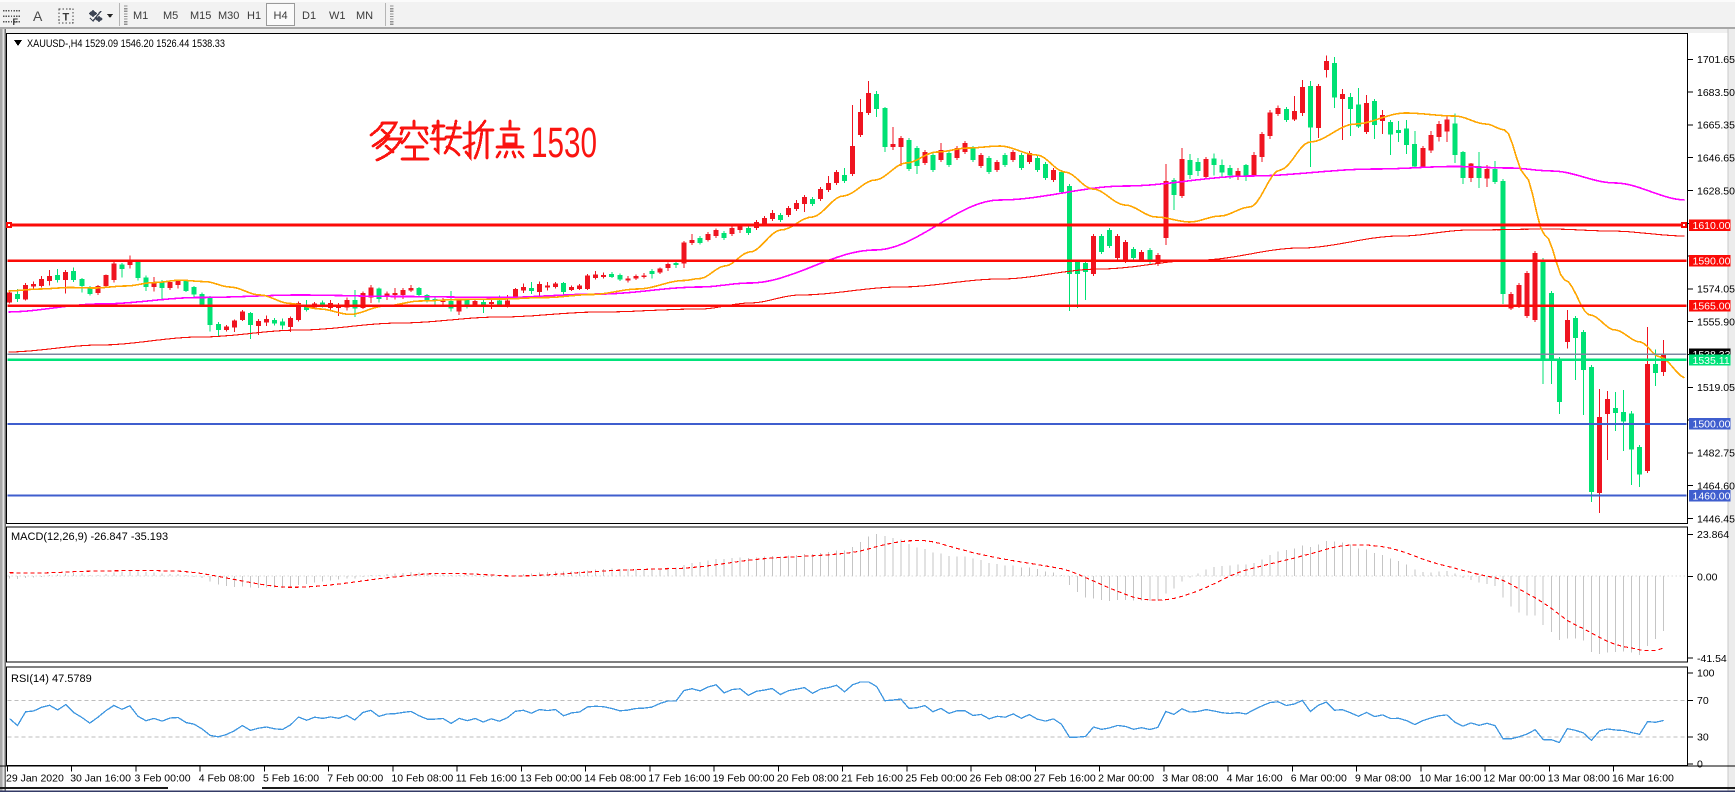  I want to click on svg-text: 14 Feb 08:00, so click(615, 779).